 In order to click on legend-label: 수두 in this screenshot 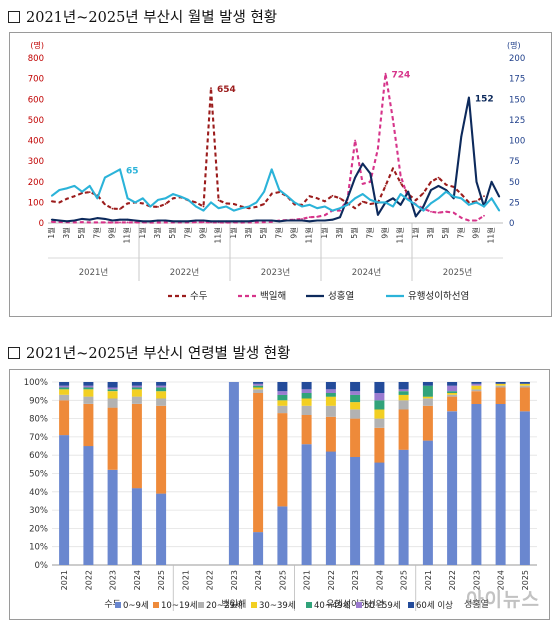, I will do `click(199, 296)`.